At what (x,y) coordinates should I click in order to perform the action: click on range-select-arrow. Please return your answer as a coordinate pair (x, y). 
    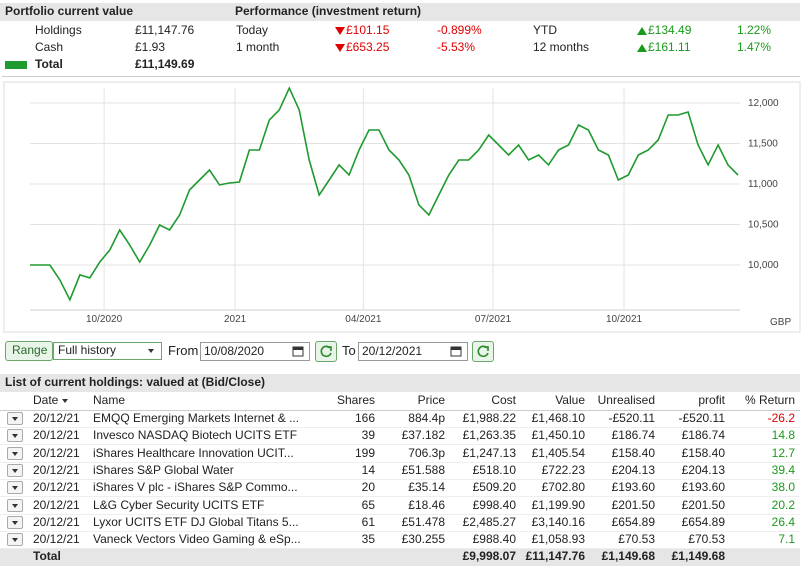
    Looking at the image, I should click on (152, 351).